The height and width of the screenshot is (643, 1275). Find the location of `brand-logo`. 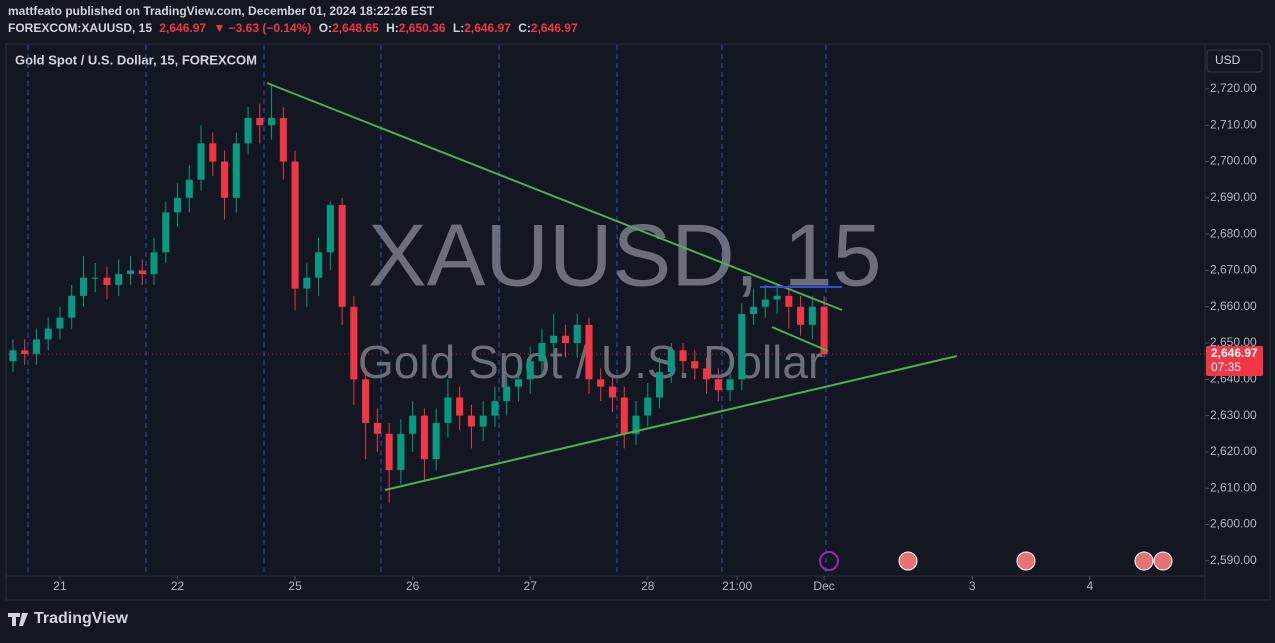

brand-logo is located at coordinates (18, 619).